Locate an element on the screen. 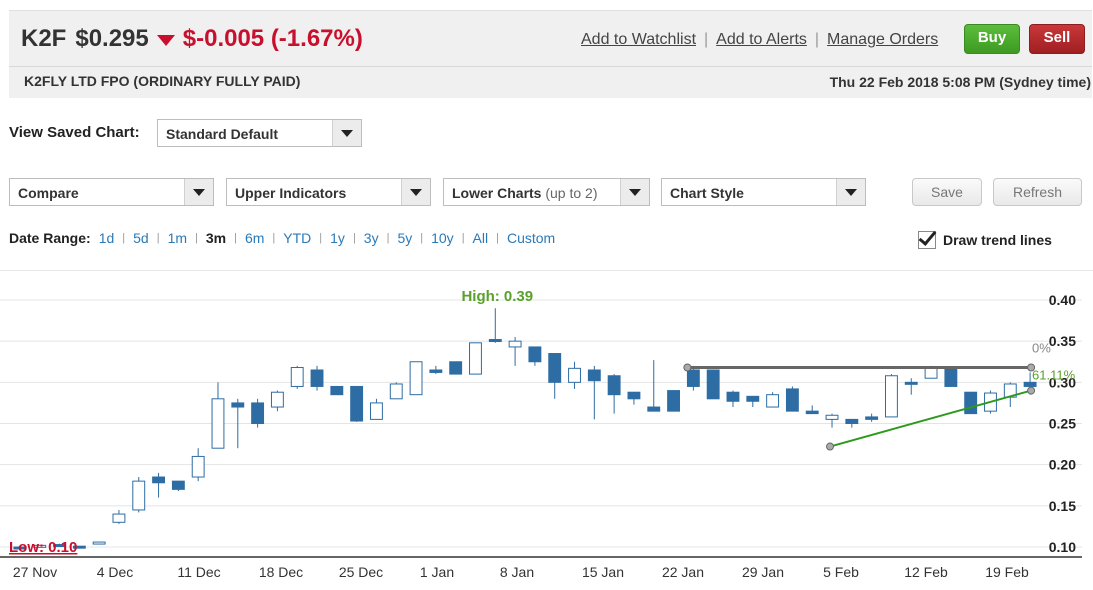 The width and height of the screenshot is (1093, 590). range-1m: 1m is located at coordinates (177, 238).